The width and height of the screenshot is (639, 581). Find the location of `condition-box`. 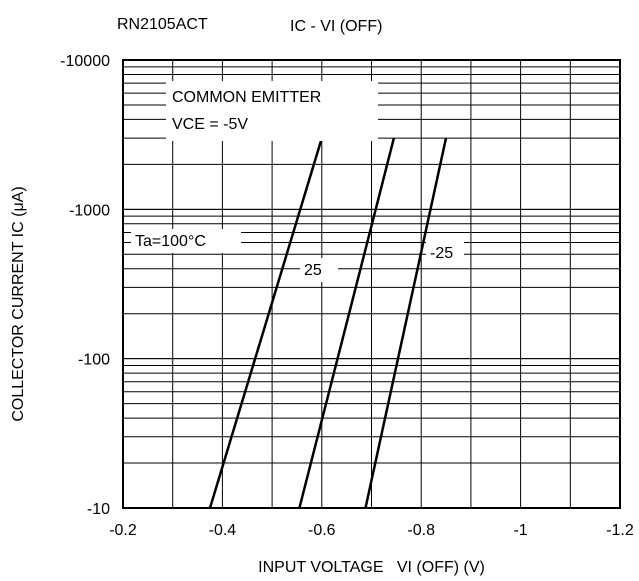

condition-box is located at coordinates (272, 111).